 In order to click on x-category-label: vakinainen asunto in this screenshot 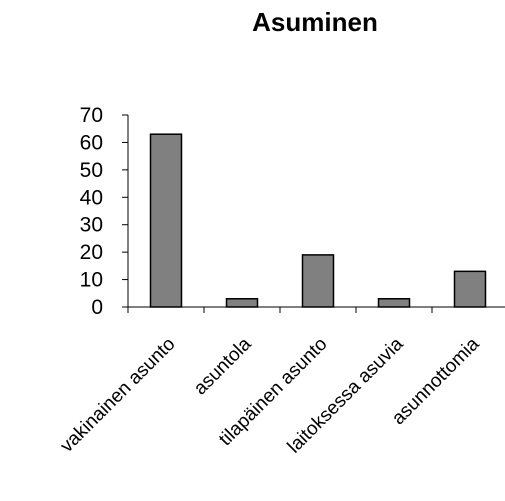, I will do `click(117, 395)`.